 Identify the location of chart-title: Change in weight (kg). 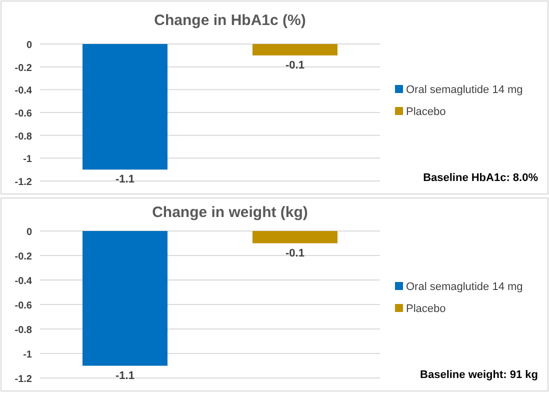
(230, 212).